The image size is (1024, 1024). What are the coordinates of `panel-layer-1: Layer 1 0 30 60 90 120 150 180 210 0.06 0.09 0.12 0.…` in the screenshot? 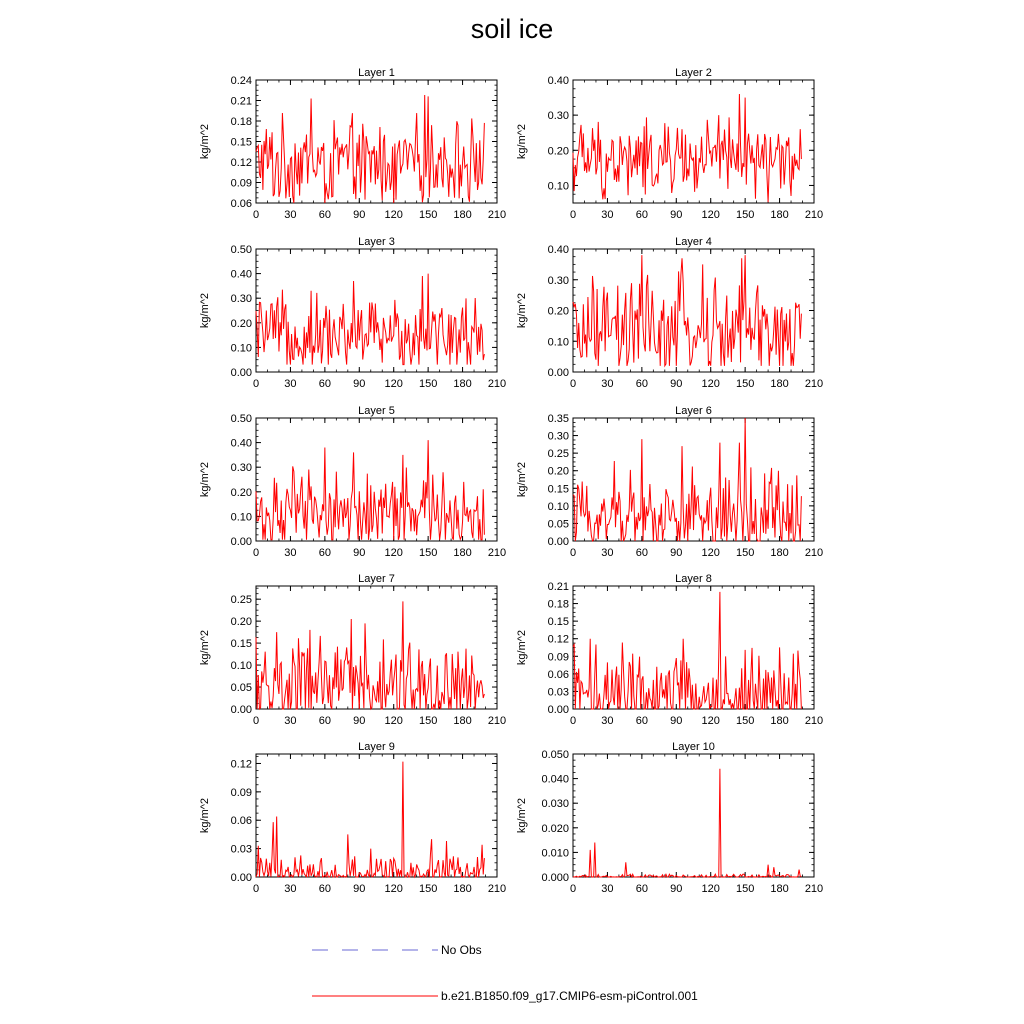 It's located at (352, 144).